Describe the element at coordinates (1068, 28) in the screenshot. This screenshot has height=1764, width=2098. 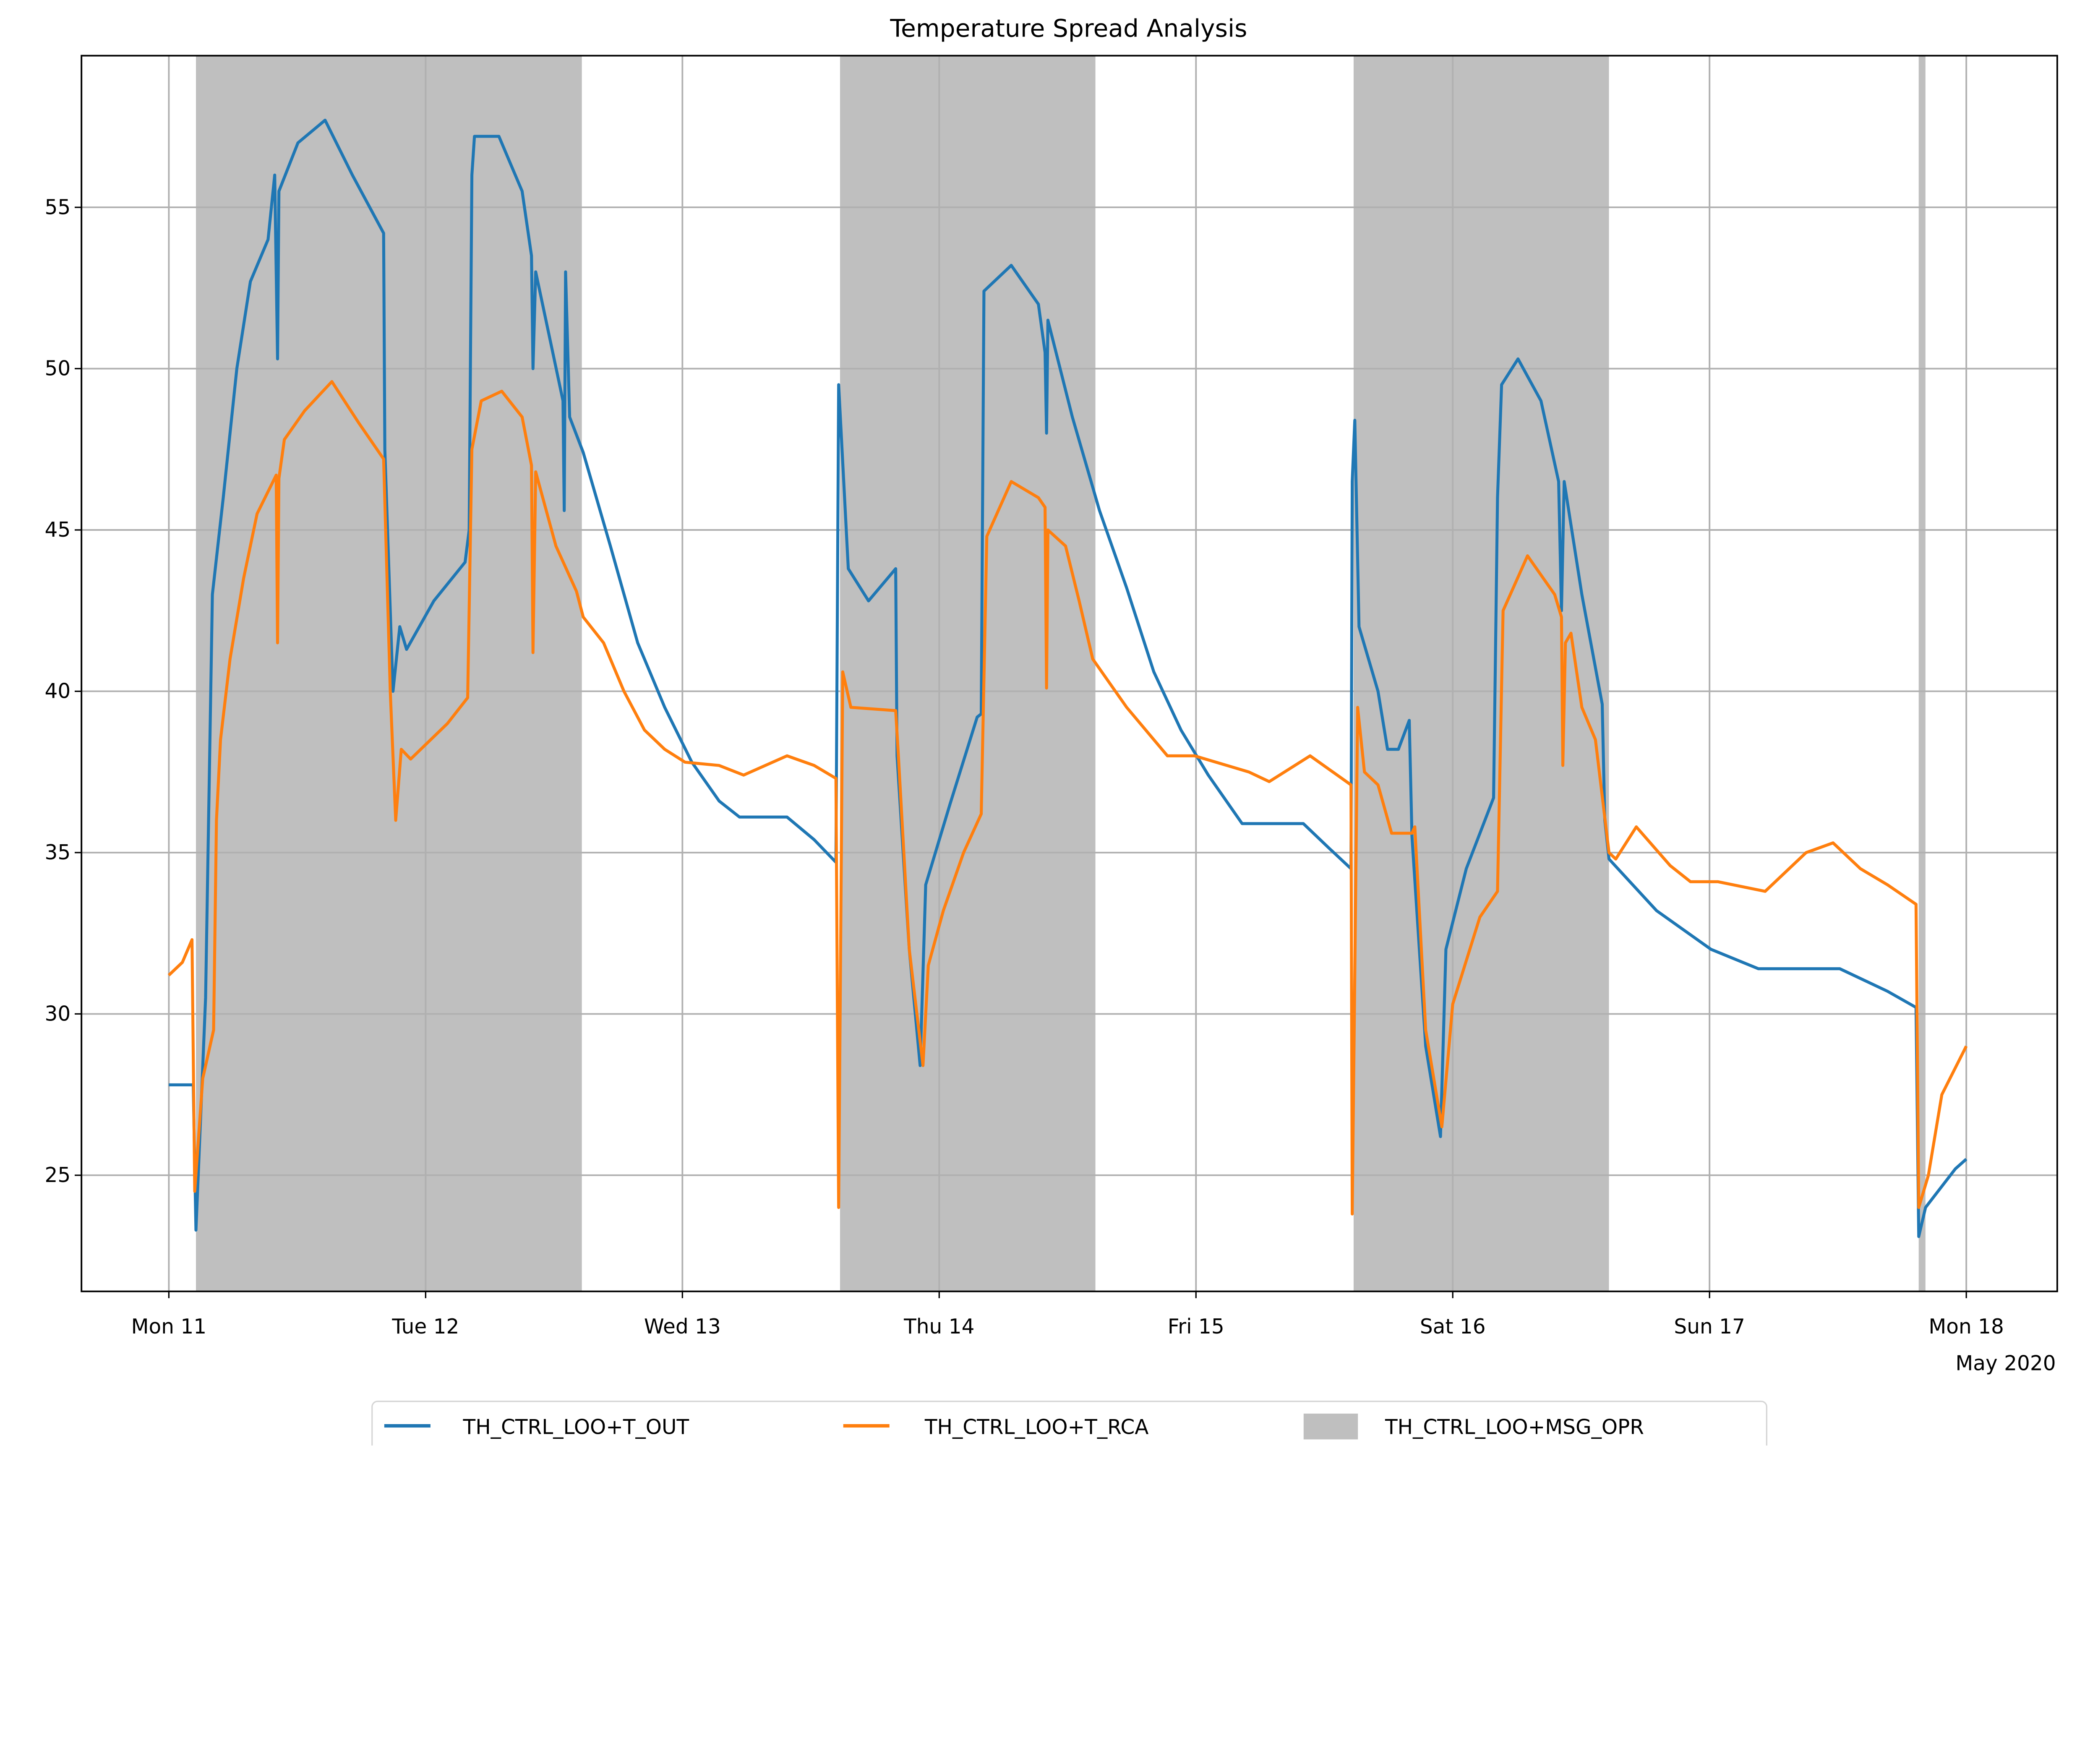
I see `chart-title: Temperature Spread Analysis` at that location.